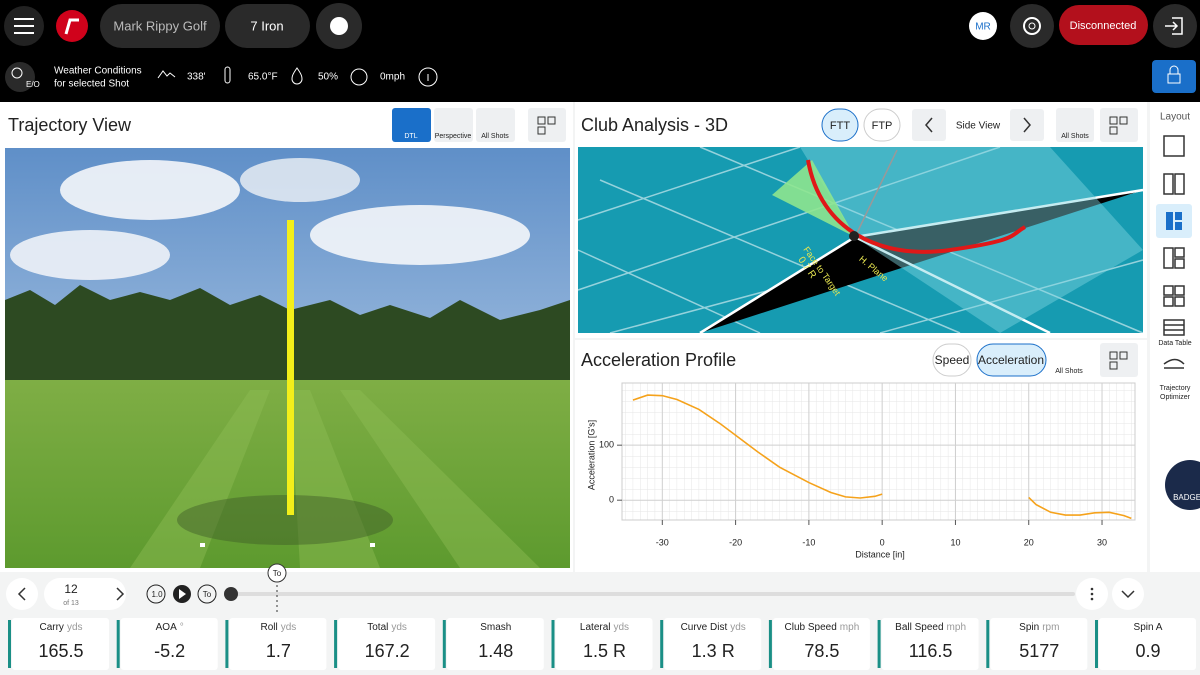 The image size is (1200, 675). Describe the element at coordinates (495, 651) in the screenshot. I see `stat-value: 1.48` at that location.